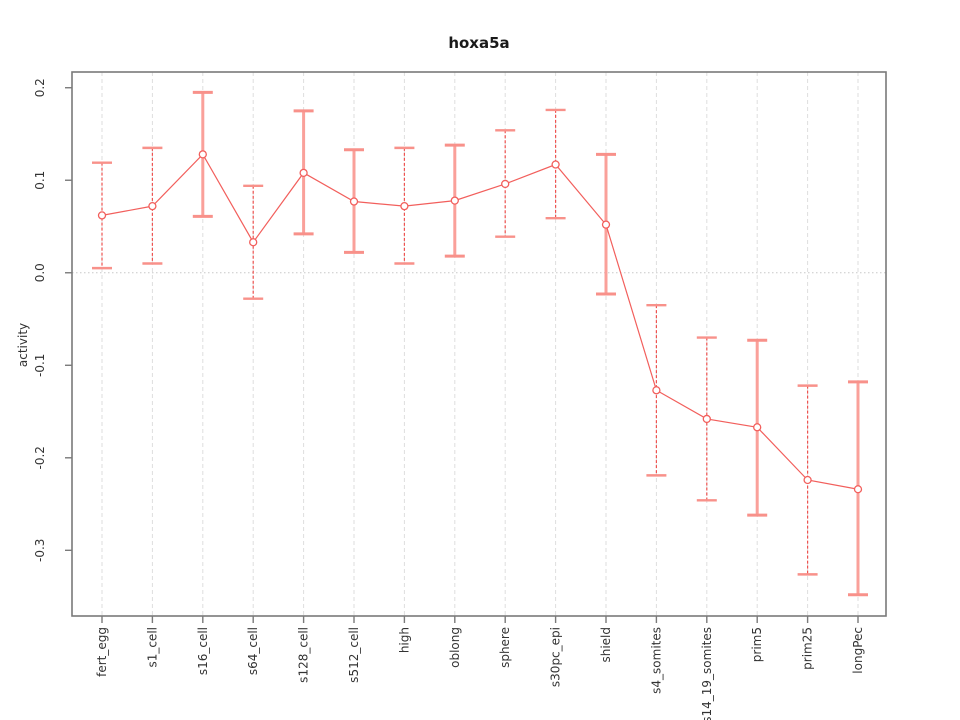 The height and width of the screenshot is (720, 960). What do you see at coordinates (40, 550) in the screenshot?
I see `y-tick-label: -0.3` at bounding box center [40, 550].